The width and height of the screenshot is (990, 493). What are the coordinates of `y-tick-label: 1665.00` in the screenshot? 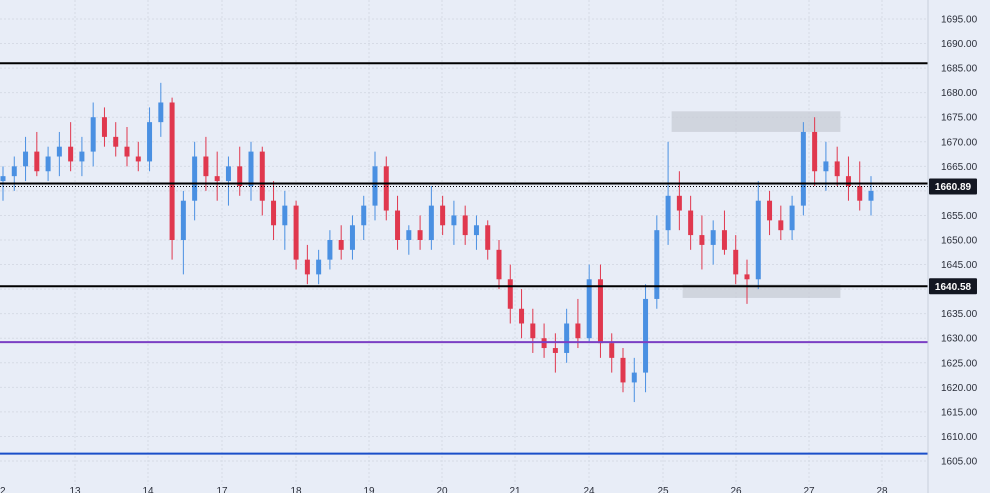 It's located at (959, 167).